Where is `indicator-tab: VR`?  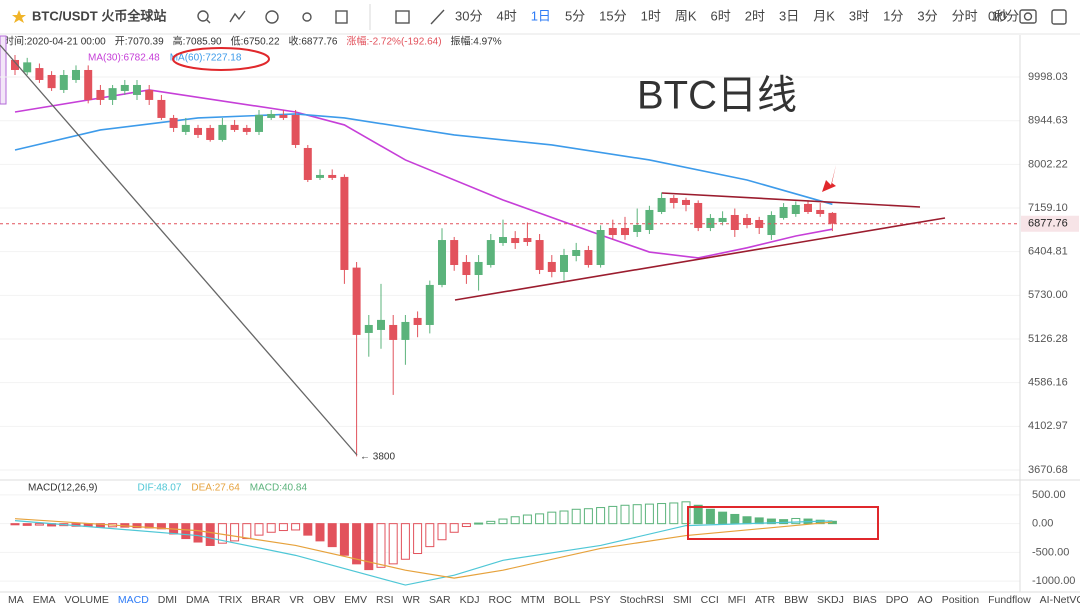 indicator-tab: VR is located at coordinates (296, 600).